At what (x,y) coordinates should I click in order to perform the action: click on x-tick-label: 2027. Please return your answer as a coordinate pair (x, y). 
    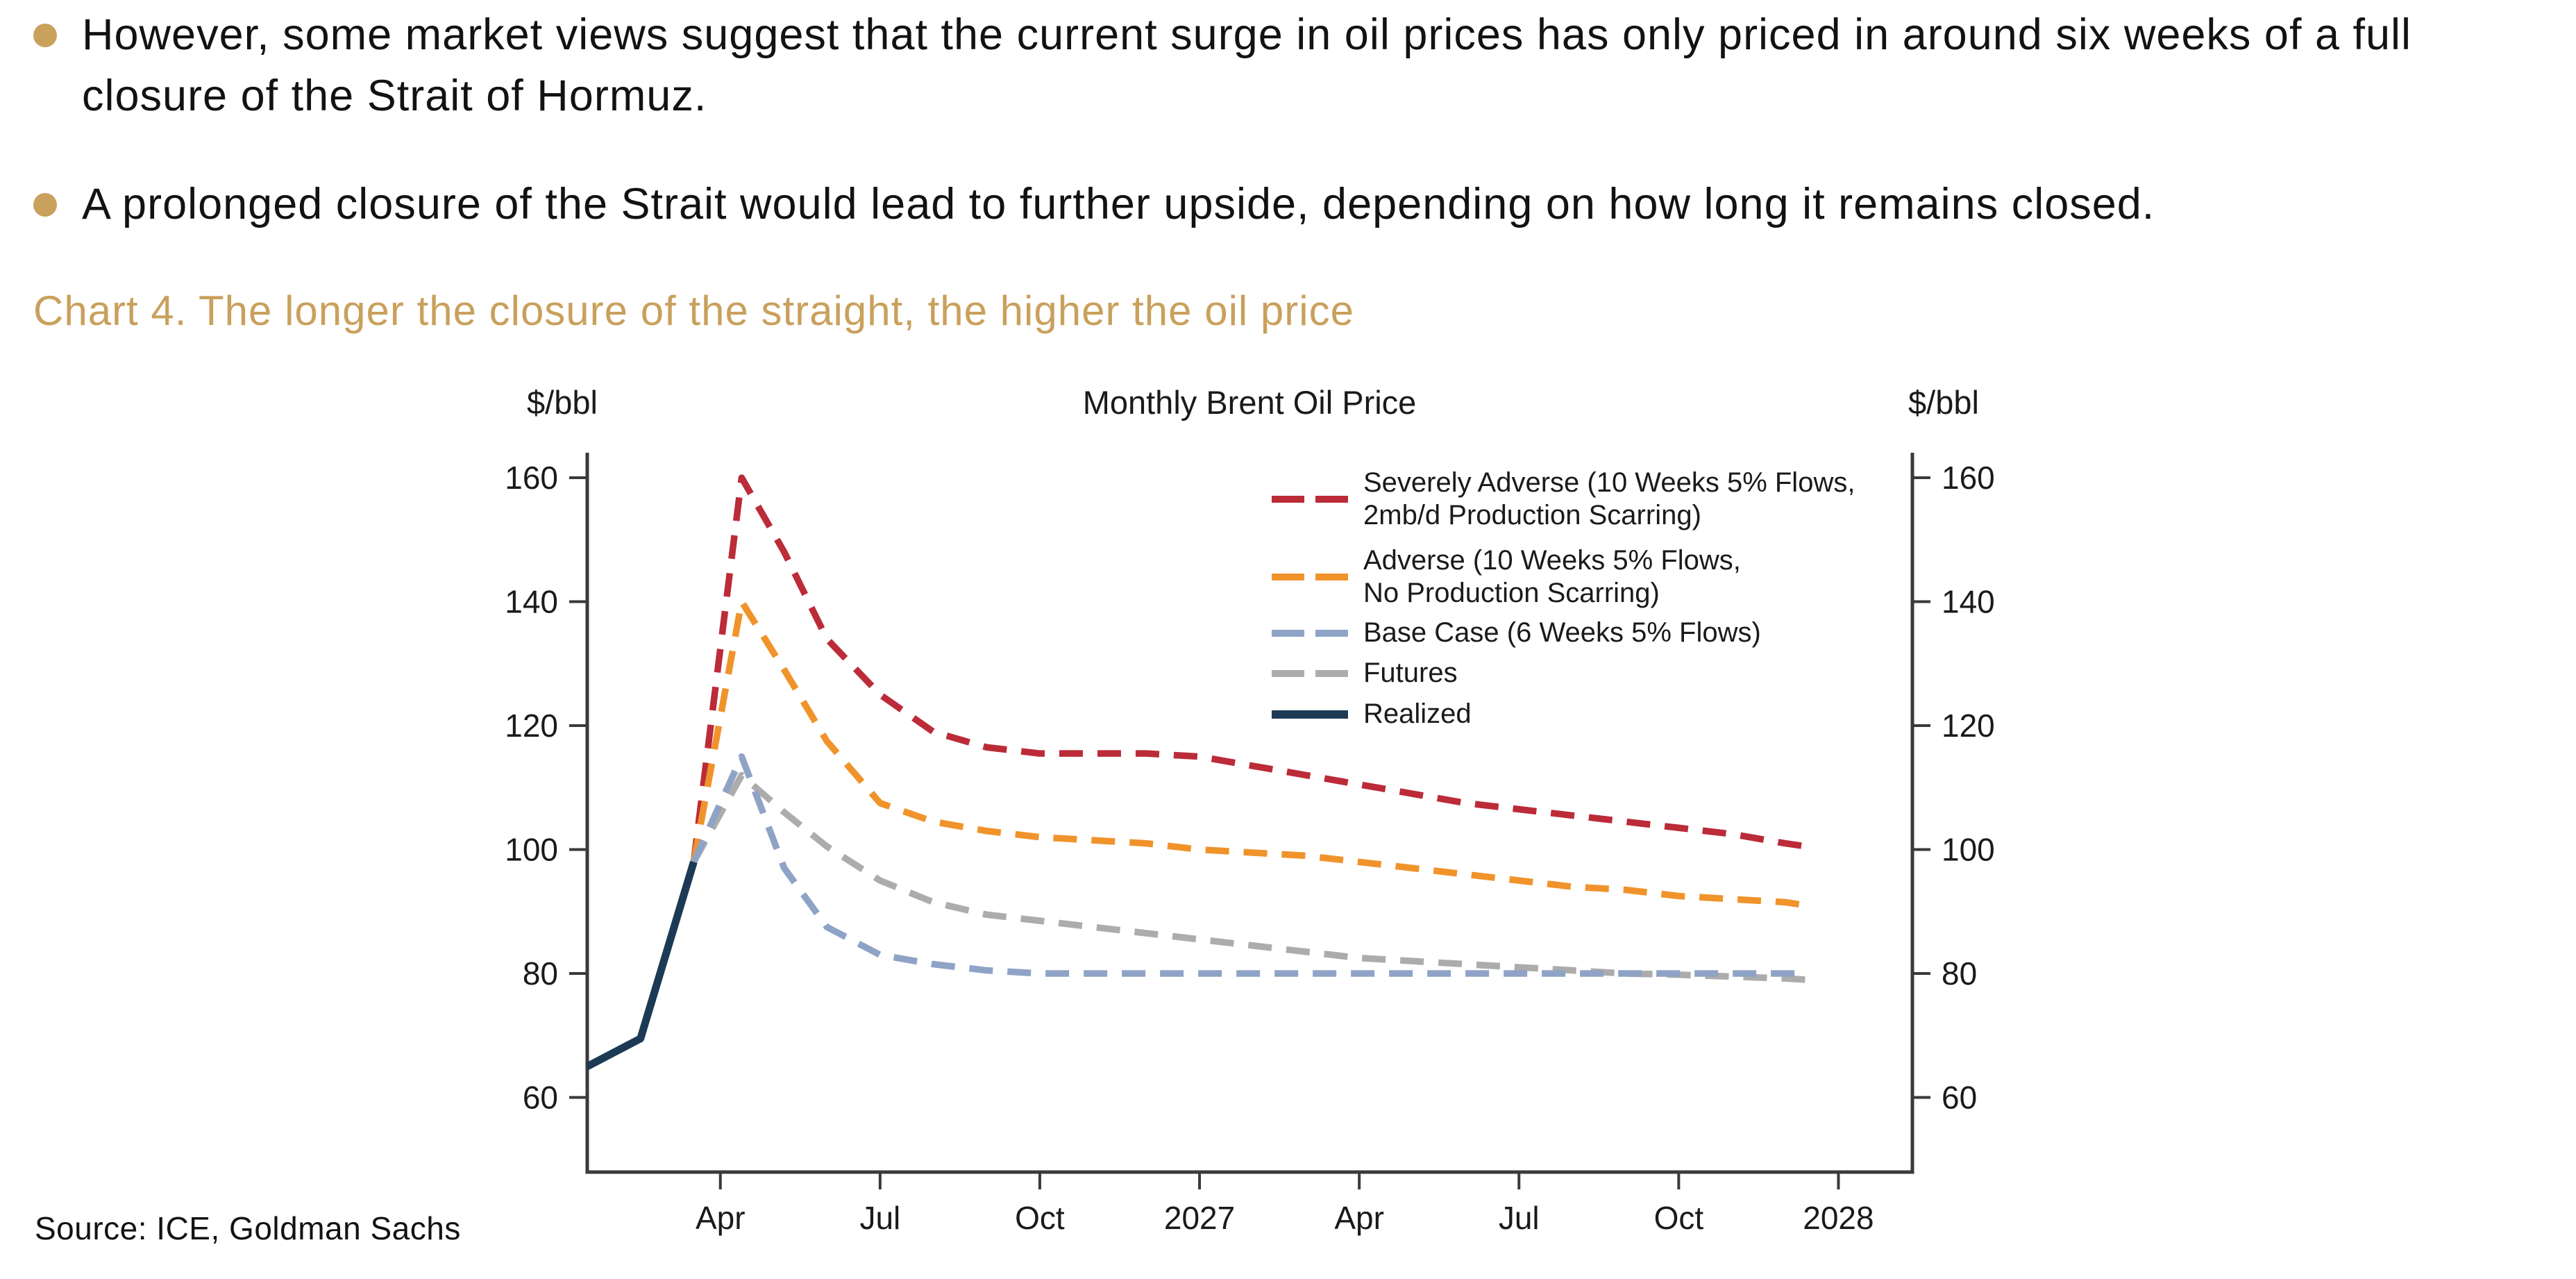
    Looking at the image, I should click on (1199, 1218).